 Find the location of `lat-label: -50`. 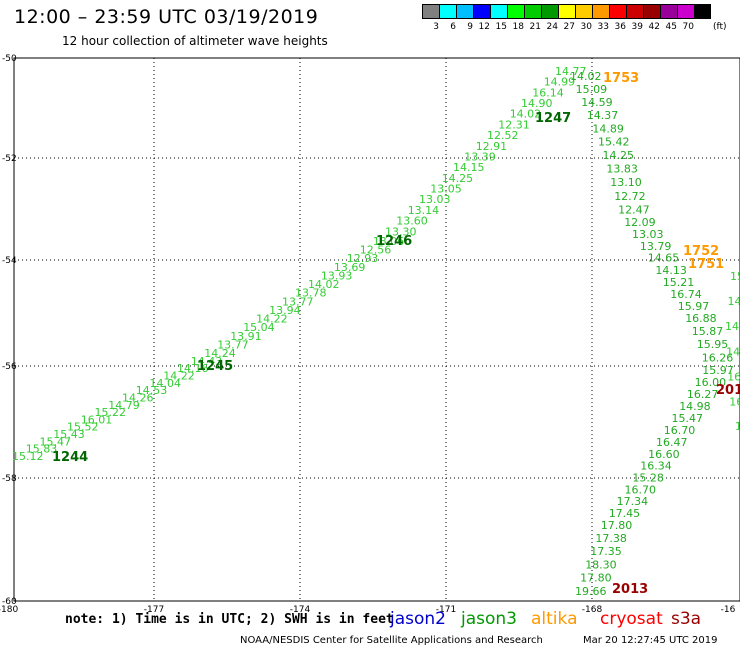

lat-label: -50 is located at coordinates (9, 59).